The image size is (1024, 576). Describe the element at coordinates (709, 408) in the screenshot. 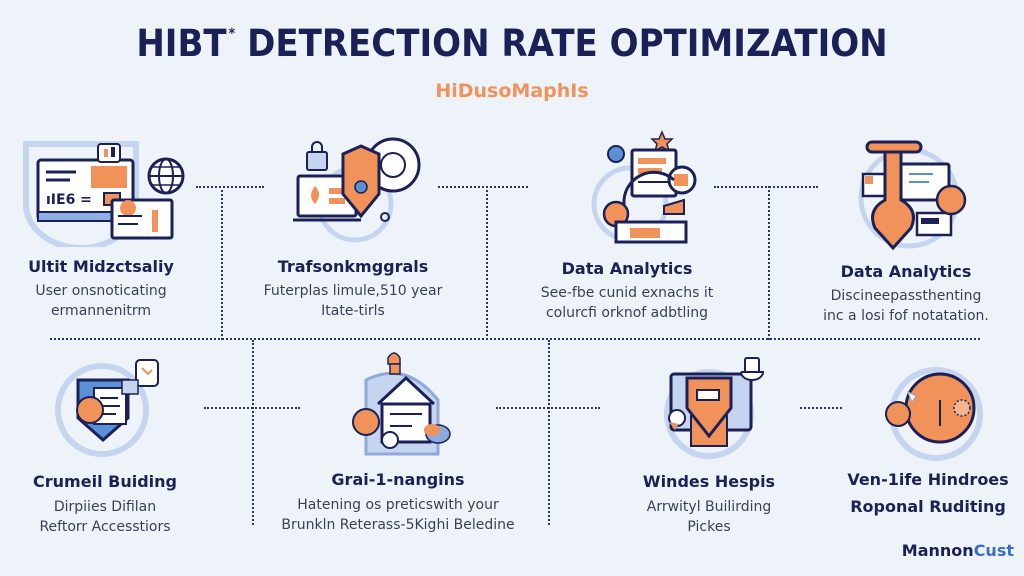

I see `location-pin-screen-icon` at that location.